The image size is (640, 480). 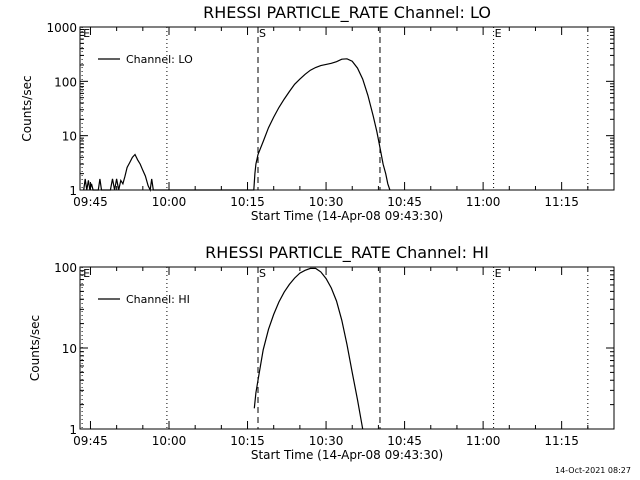 I want to click on chart-title: RHESSI PARTICLE_RATE Channel: LO, so click(x=347, y=13).